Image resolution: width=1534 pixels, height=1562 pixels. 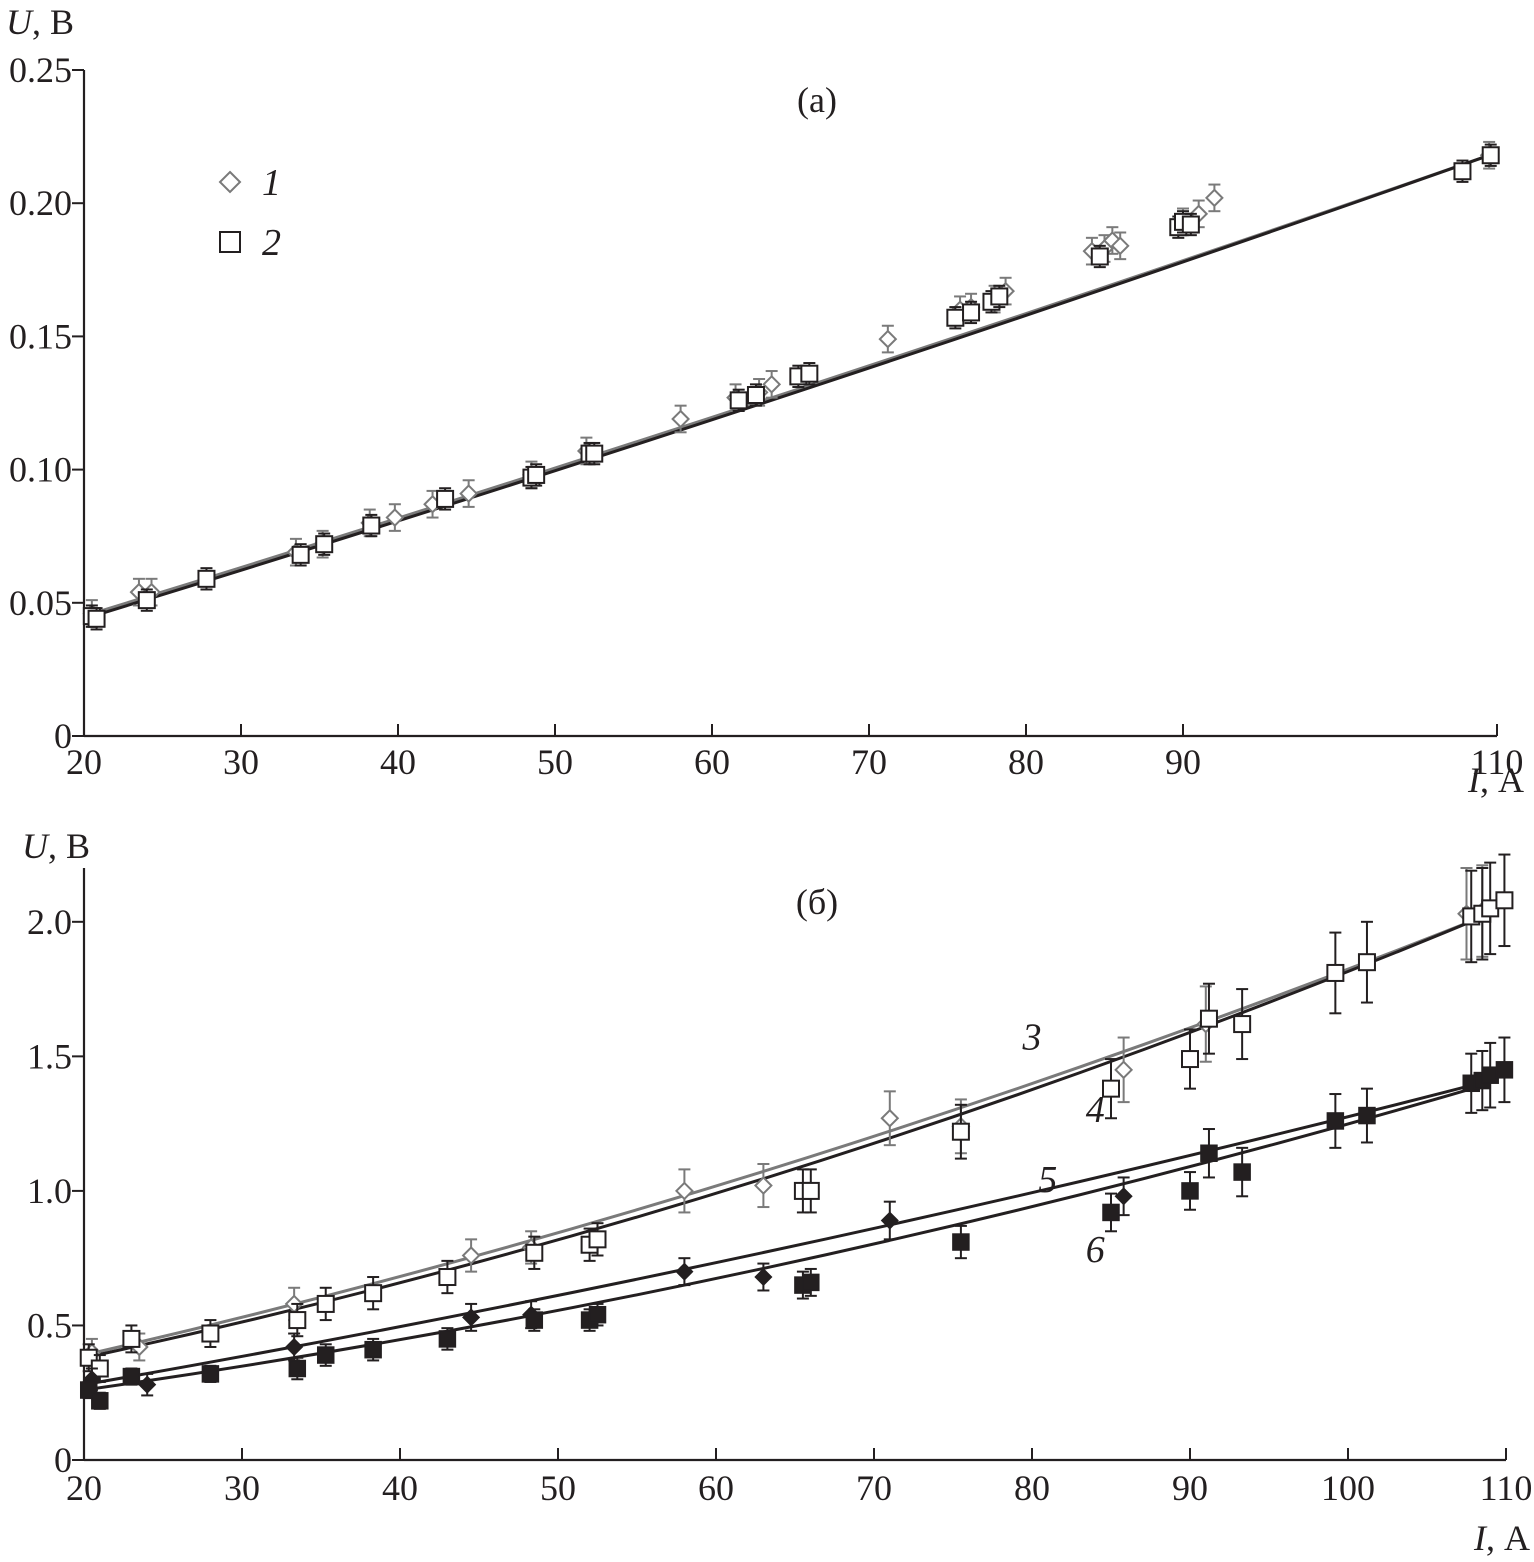 What do you see at coordinates (869, 762) in the screenshot?
I see `x-tick-label: 70` at bounding box center [869, 762].